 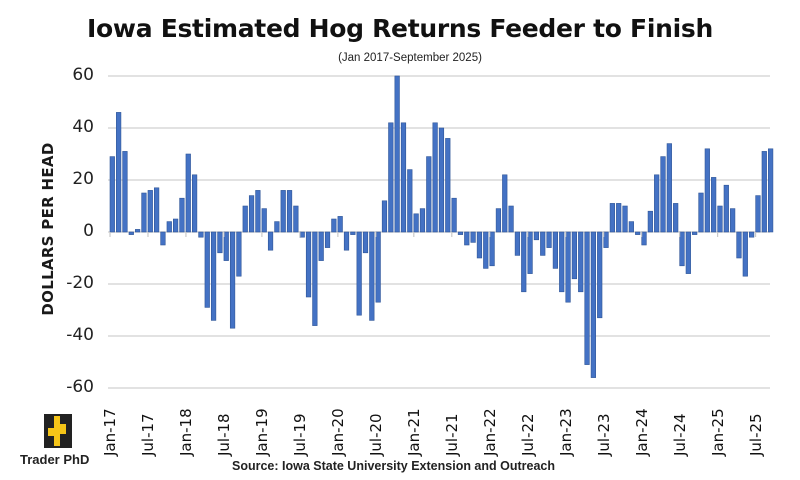 I want to click on x-tick-label: Jan-17, so click(x=110, y=432).